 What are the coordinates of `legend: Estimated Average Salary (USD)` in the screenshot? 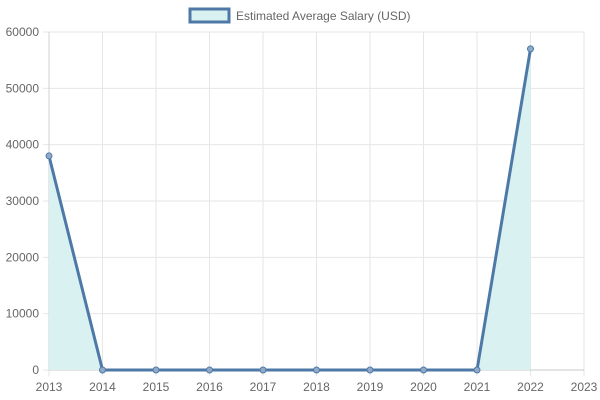 It's located at (299, 15).